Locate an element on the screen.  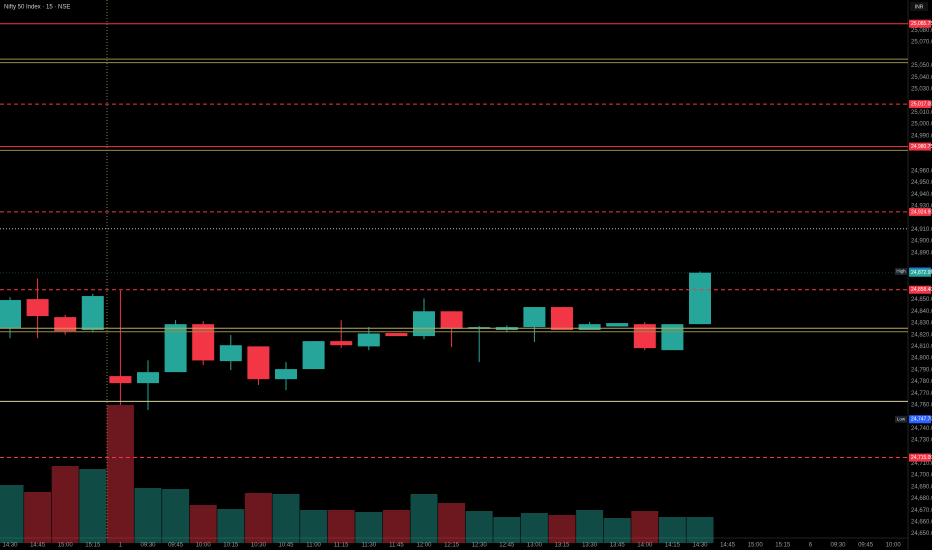
x-tick-label: 11:45 is located at coordinates (396, 546).